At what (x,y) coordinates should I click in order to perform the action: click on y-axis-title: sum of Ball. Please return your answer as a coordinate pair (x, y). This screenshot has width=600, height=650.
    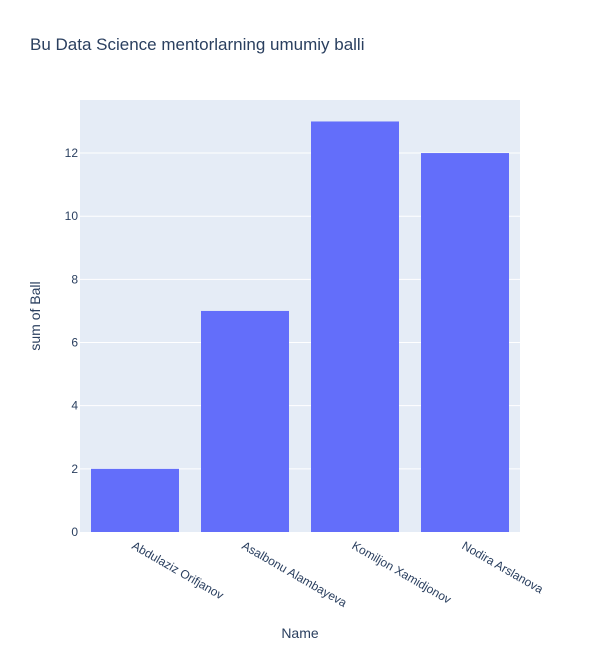
    Looking at the image, I should click on (35, 315).